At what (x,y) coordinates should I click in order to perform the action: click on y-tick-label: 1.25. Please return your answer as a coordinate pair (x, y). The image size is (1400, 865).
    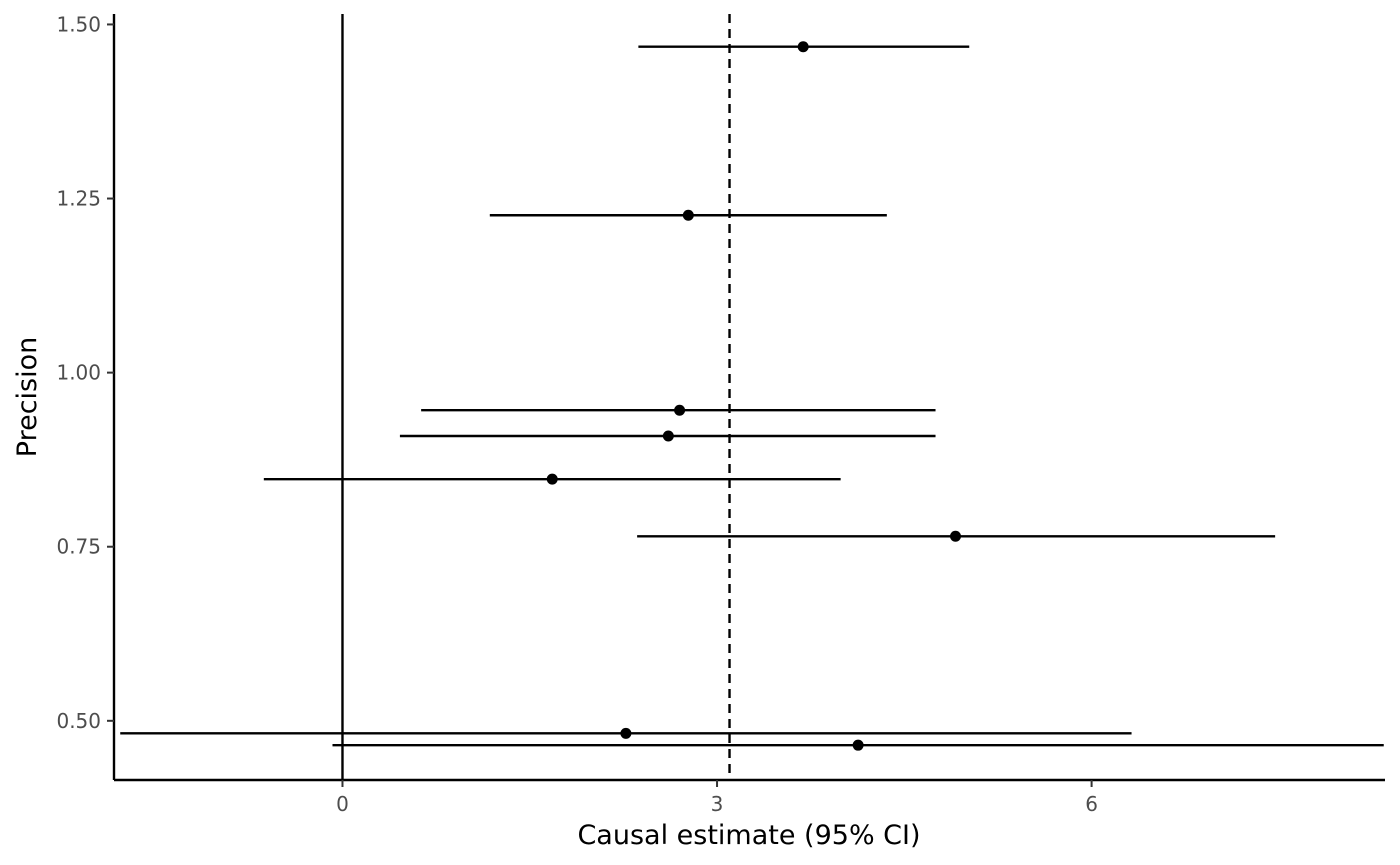
    Looking at the image, I should click on (78, 199).